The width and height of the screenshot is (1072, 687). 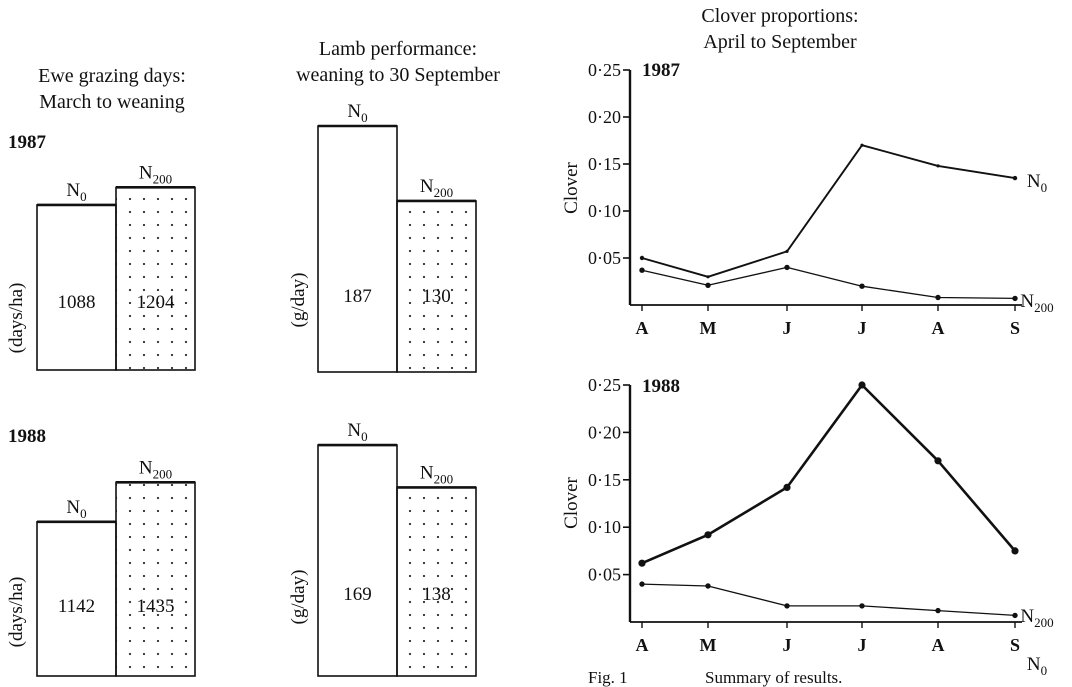 What do you see at coordinates (112, 76) in the screenshot?
I see `ewe-header-line1: Ewe grazing days:` at bounding box center [112, 76].